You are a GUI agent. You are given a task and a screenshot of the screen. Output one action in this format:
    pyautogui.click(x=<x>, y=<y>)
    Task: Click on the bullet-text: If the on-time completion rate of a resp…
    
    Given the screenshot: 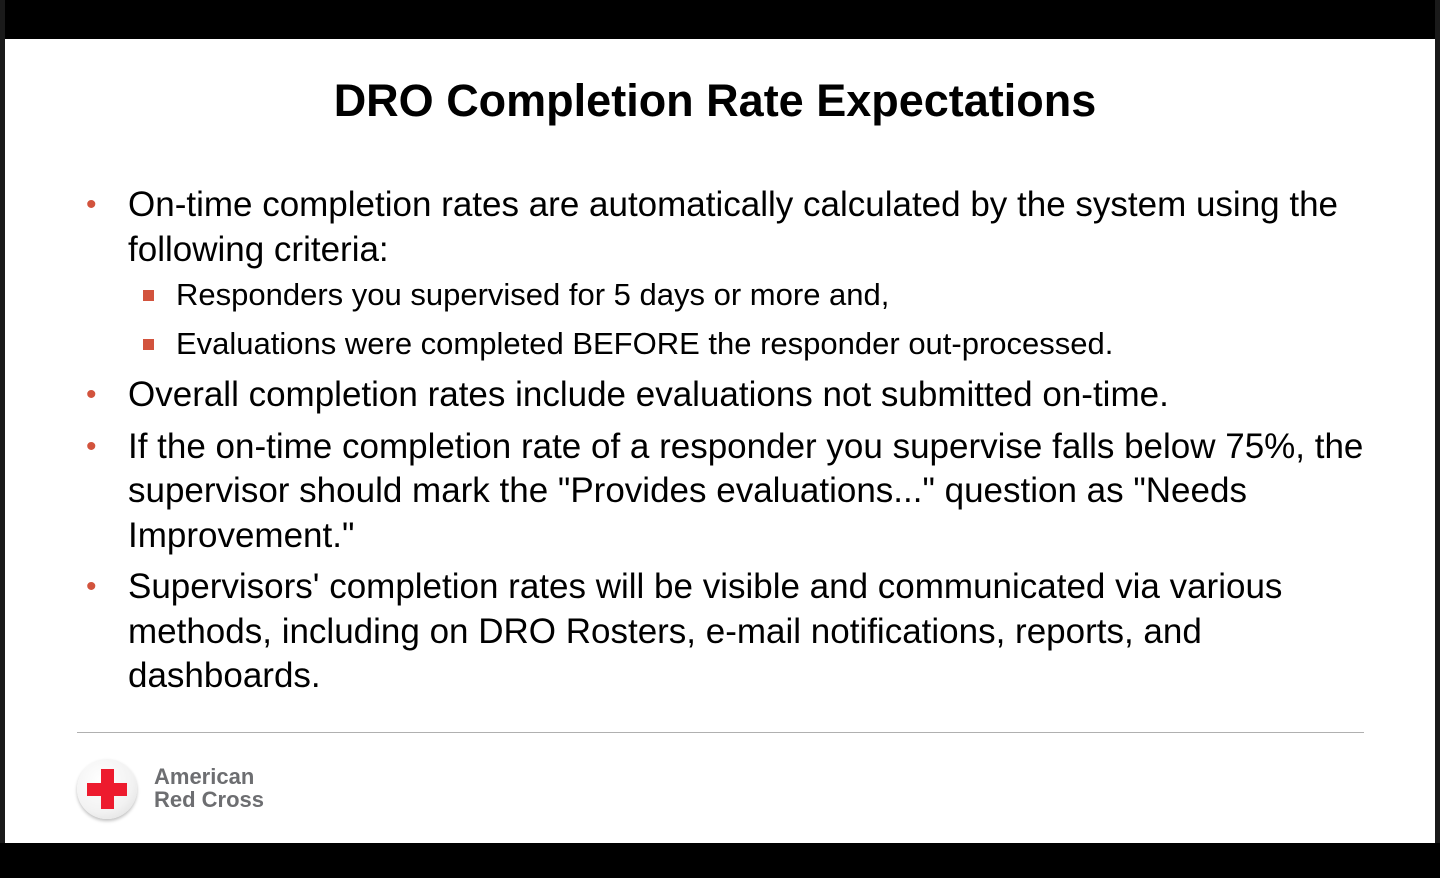 What is the action you would take?
    pyautogui.click(x=746, y=490)
    